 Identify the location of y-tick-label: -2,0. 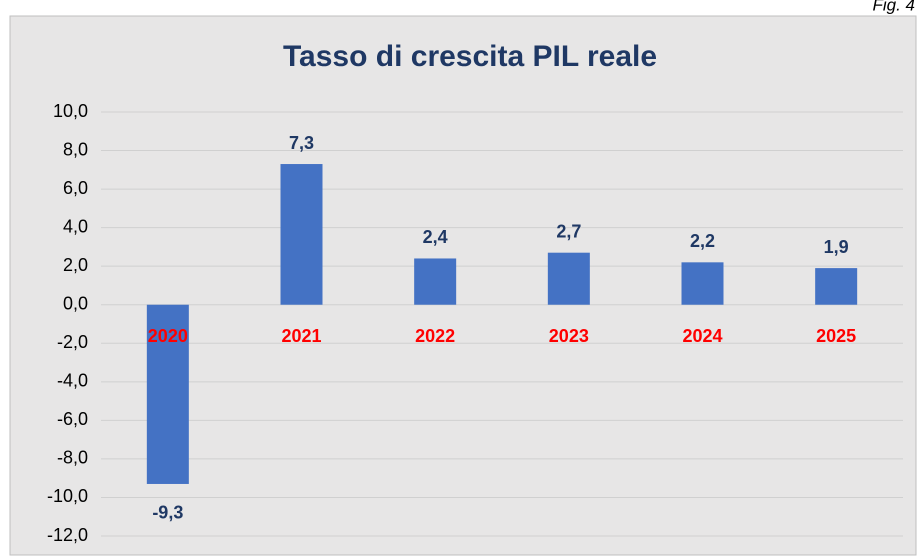
(72, 342).